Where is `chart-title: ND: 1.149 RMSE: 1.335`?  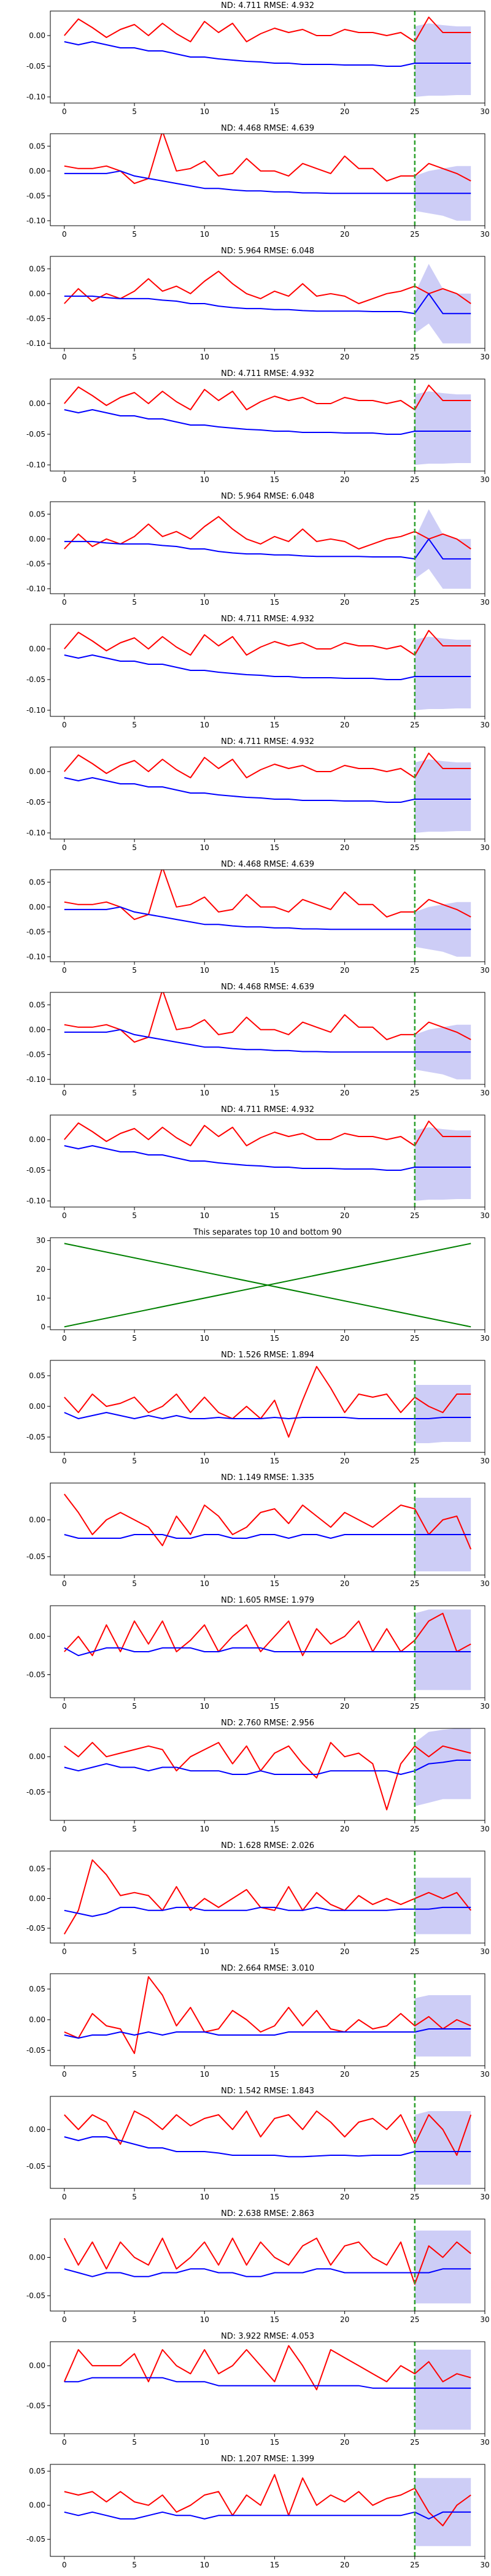 chart-title: ND: 1.149 RMSE: 1.335 is located at coordinates (267, 1477).